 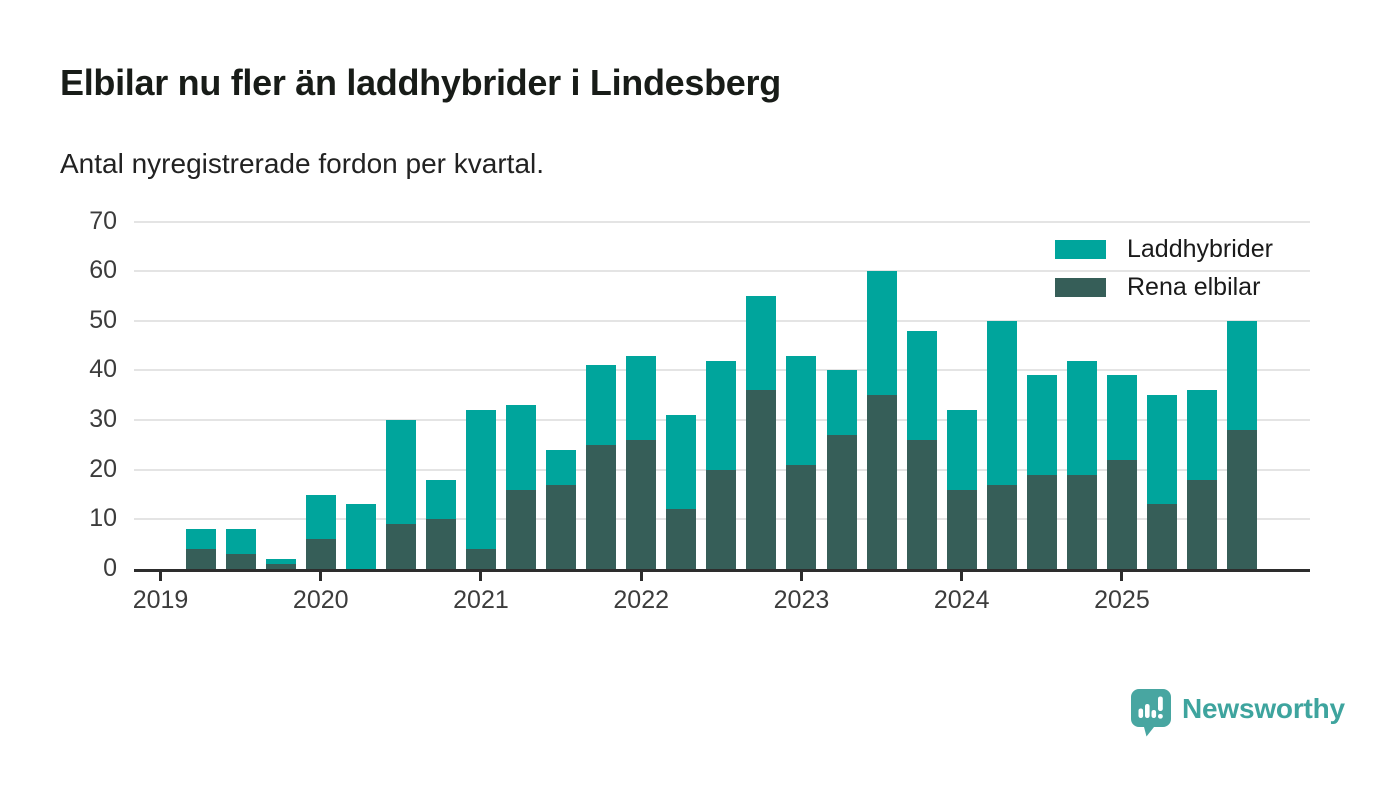 What do you see at coordinates (103, 270) in the screenshot?
I see `y-tick-label: 60` at bounding box center [103, 270].